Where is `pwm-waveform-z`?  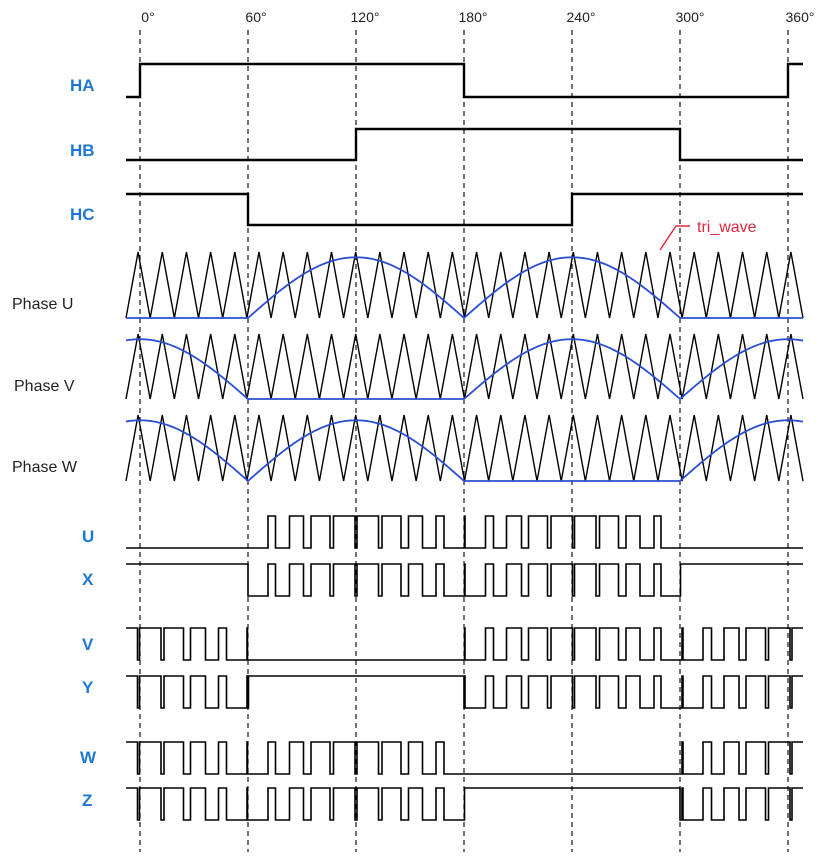 pwm-waveform-z is located at coordinates (464, 804).